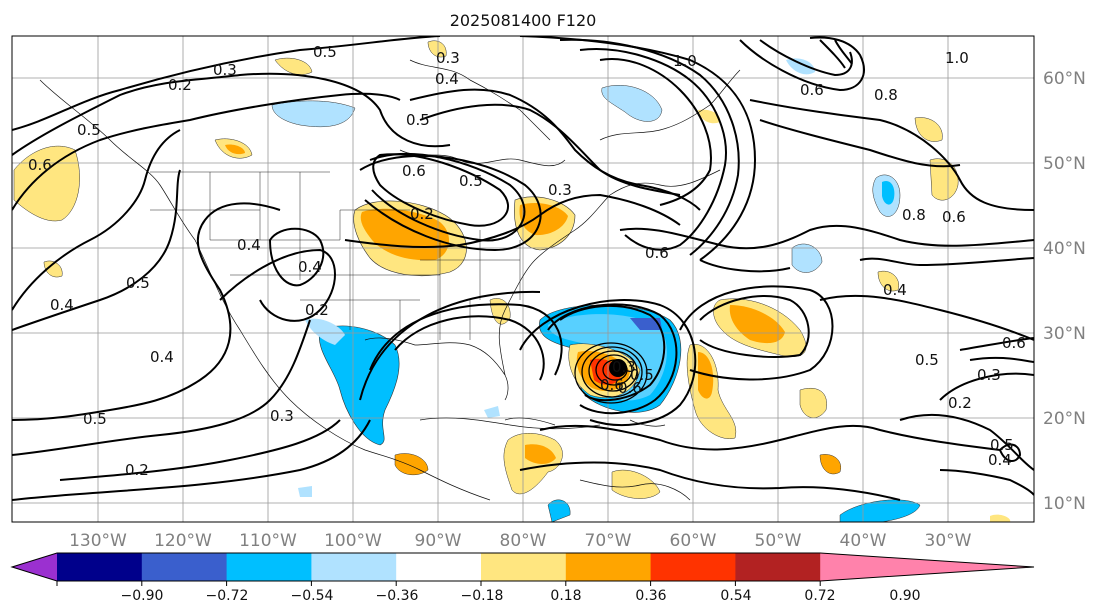 Image resolution: width=1105 pixels, height=615 pixels. I want to click on colorbar-tick: 0.90, so click(904, 596).